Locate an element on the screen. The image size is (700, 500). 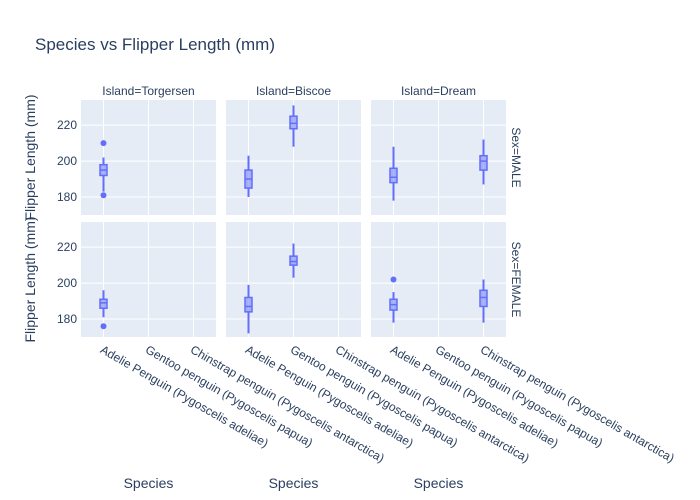
row-facet-label: Sex=FEMALE is located at coordinates (516, 280).